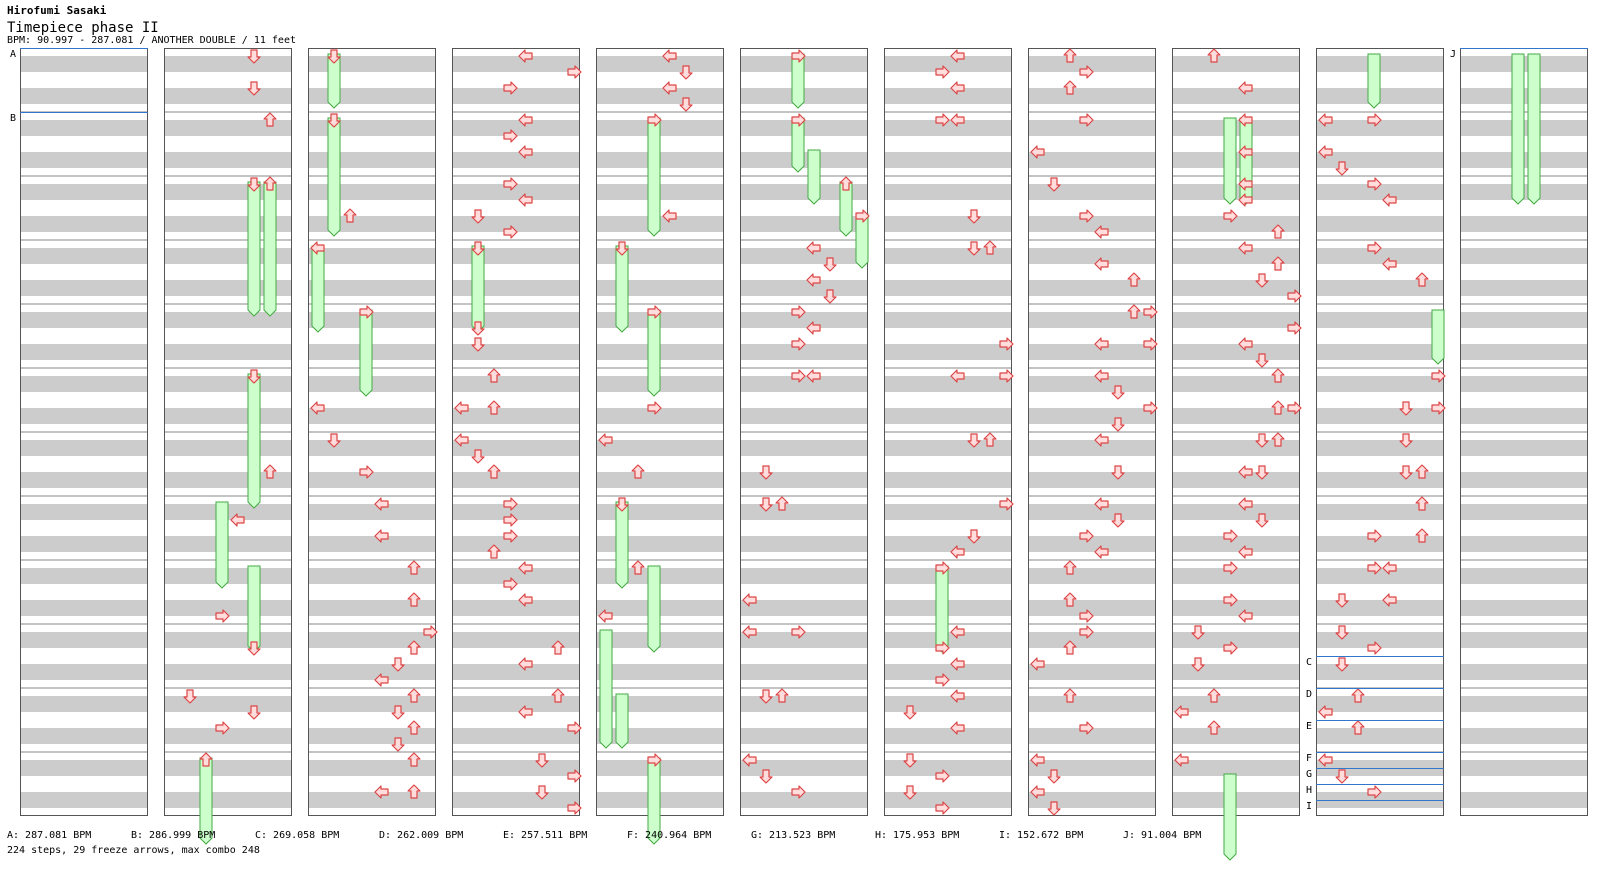 The height and width of the screenshot is (876, 1616). Describe the element at coordinates (13, 118) in the screenshot. I see `section-marker-label: B` at that location.